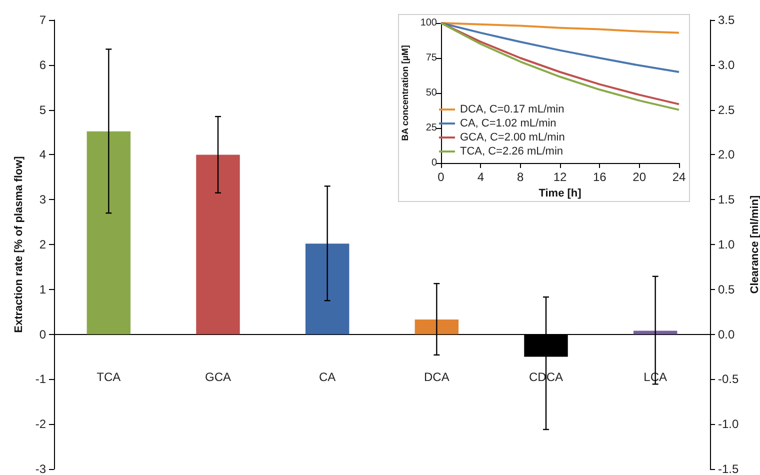  I want to click on y2-tick-label: -0.5, so click(729, 379).